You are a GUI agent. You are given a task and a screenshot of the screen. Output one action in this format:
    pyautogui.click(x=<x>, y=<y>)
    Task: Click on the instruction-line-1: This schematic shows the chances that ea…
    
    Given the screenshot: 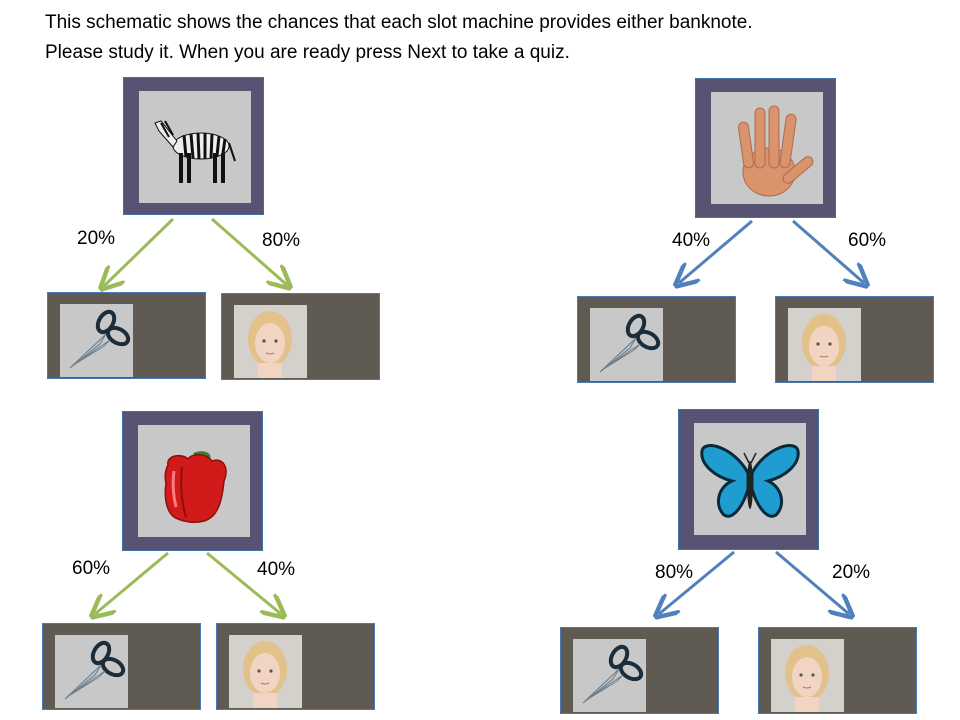 What is the action you would take?
    pyautogui.click(x=399, y=22)
    